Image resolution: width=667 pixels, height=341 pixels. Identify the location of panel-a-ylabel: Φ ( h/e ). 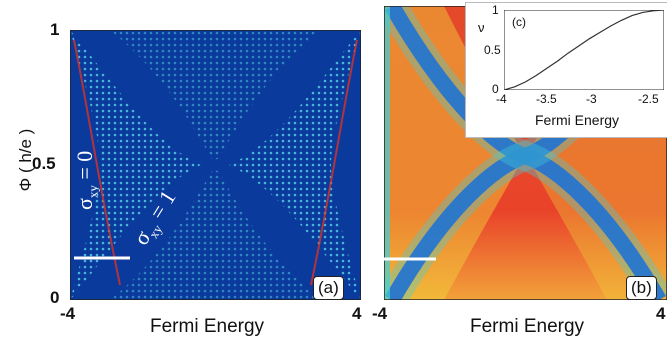
(25, 160).